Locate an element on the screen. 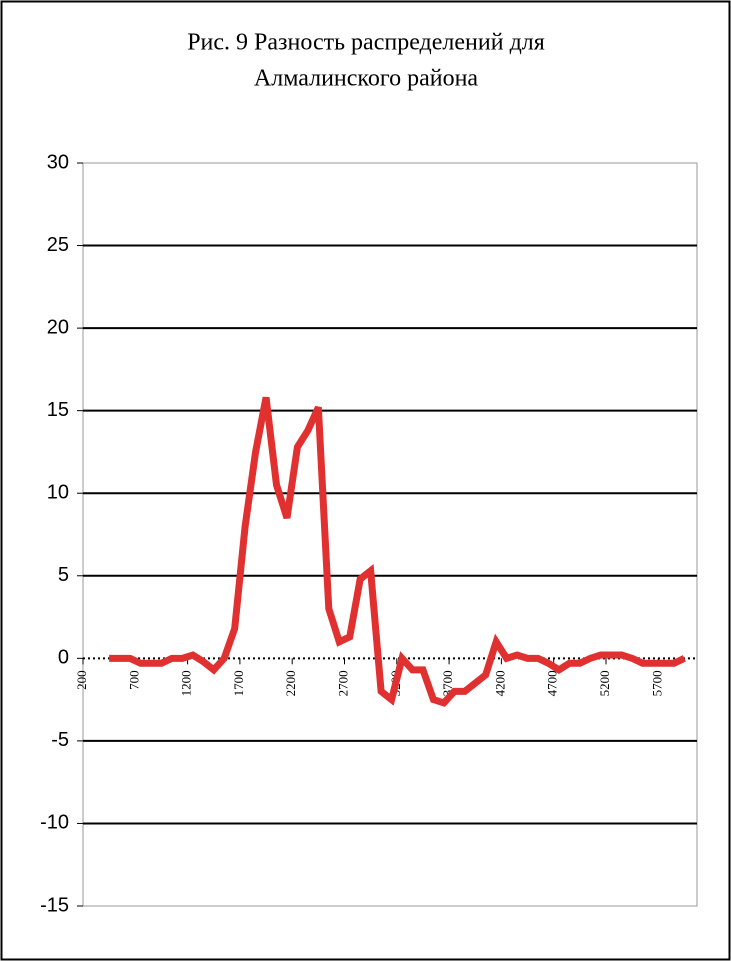 The width and height of the screenshot is (731, 961). x-tick-label: 700 is located at coordinates (133, 680).